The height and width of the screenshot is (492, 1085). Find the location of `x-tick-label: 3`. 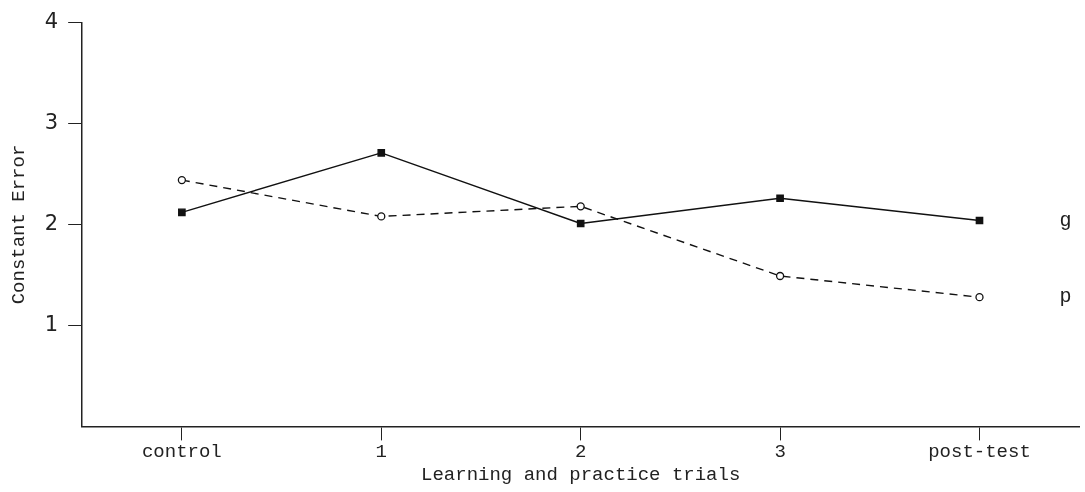

x-tick-label: 3 is located at coordinates (780, 451).